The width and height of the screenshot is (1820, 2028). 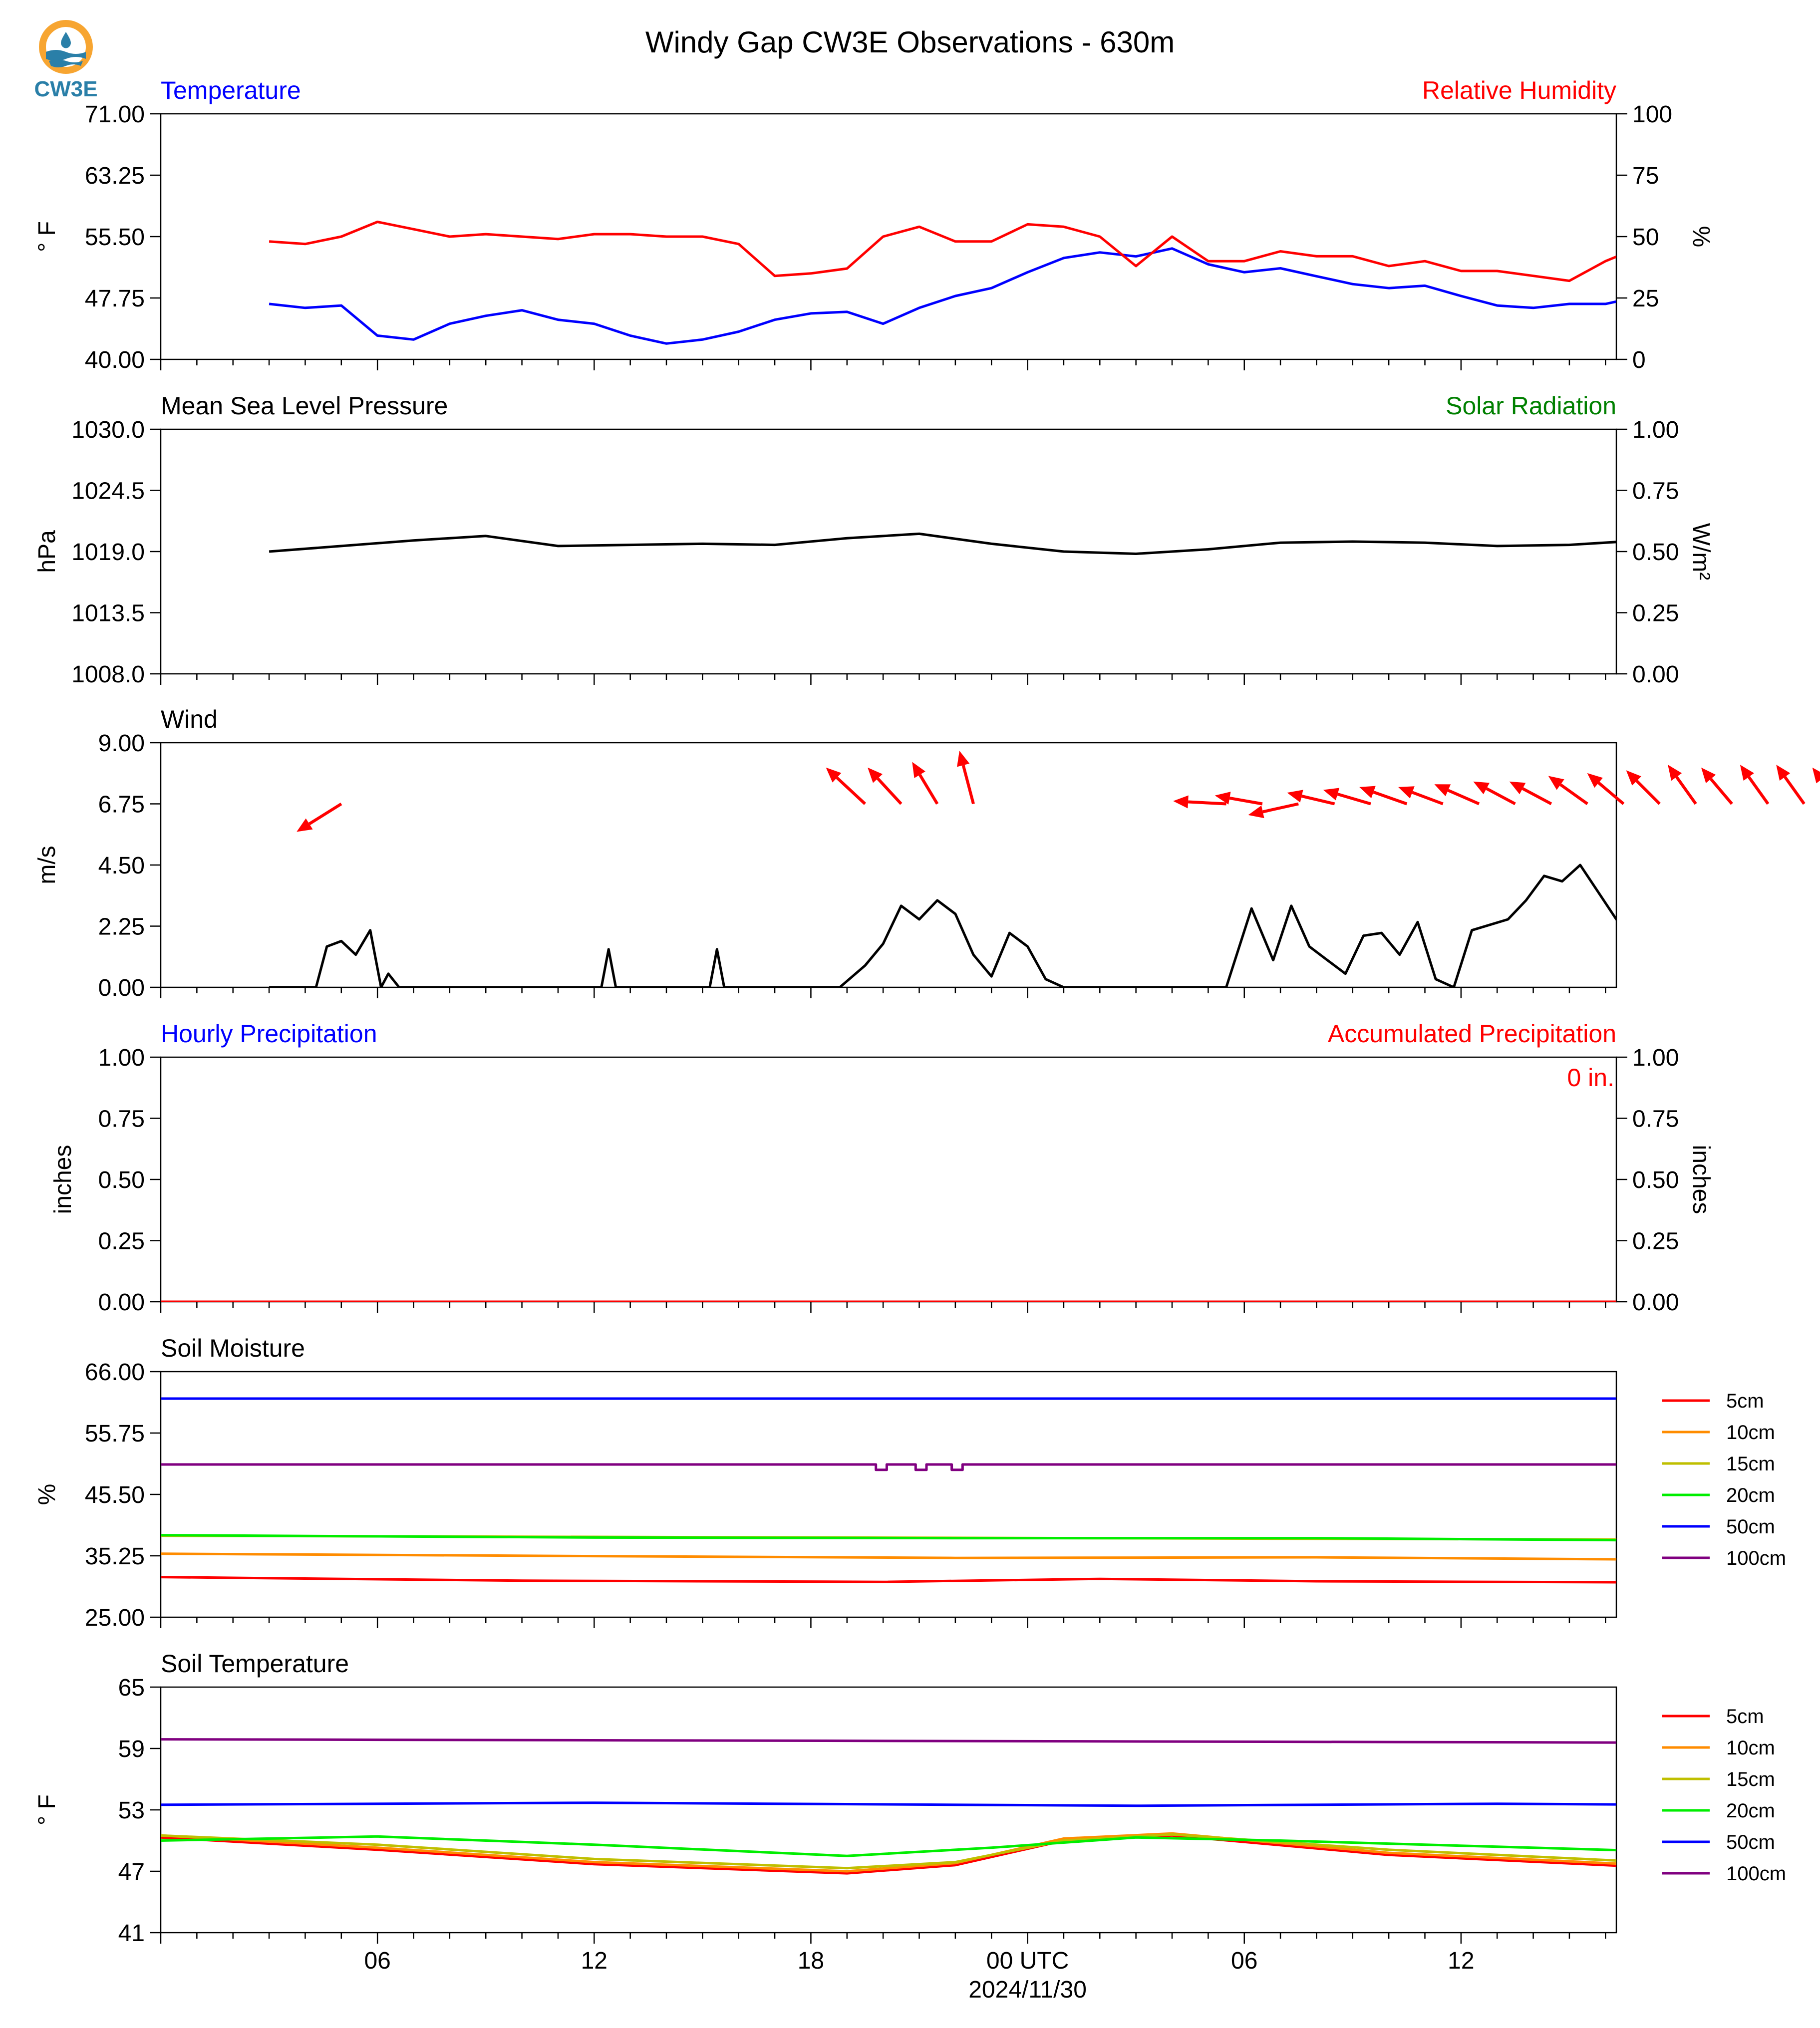 What do you see at coordinates (189, 719) in the screenshot?
I see `panel-title-left: Wind` at bounding box center [189, 719].